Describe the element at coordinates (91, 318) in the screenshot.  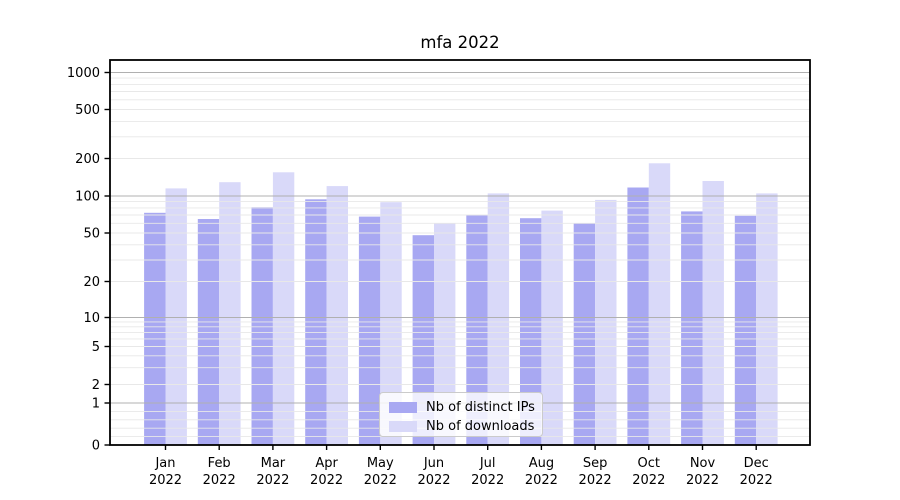
I see `y-tick-label: 10` at that location.